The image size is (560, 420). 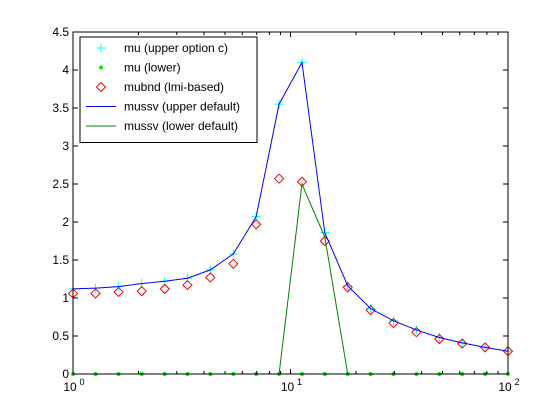 What do you see at coordinates (299, 382) in the screenshot?
I see `x-tick-exponent: 1` at bounding box center [299, 382].